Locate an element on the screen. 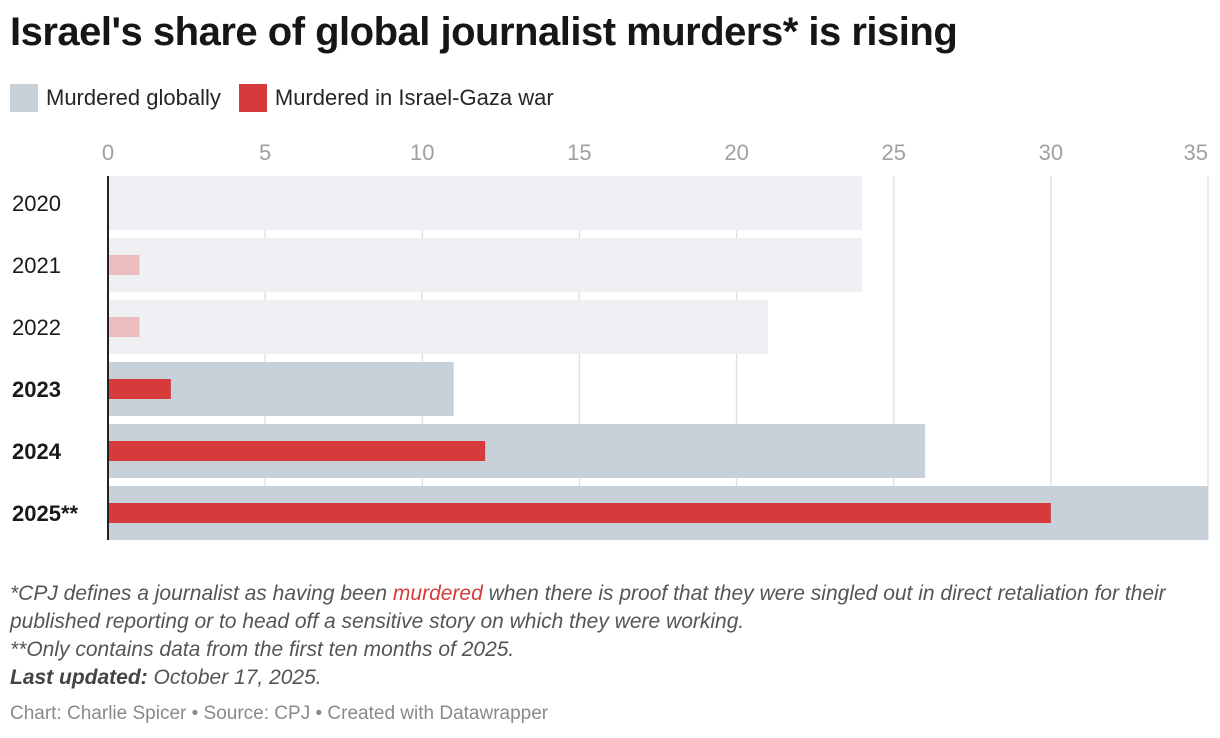  bar-israel-gaza-2023 is located at coordinates (139, 389).